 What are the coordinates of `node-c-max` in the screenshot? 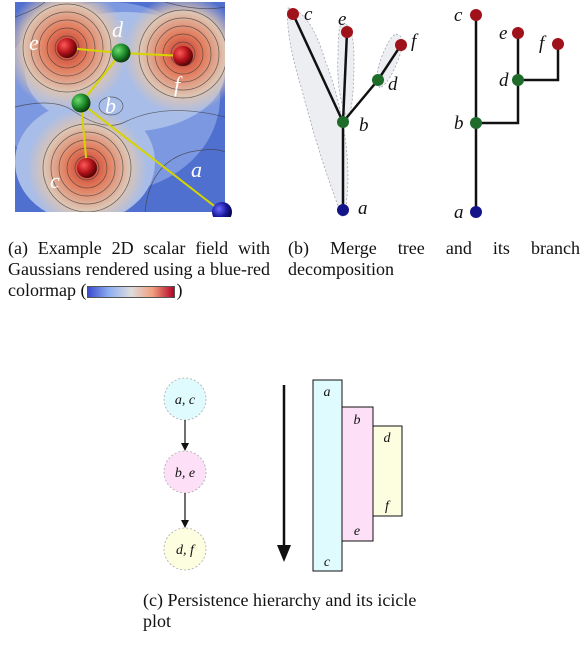 It's located at (87, 168).